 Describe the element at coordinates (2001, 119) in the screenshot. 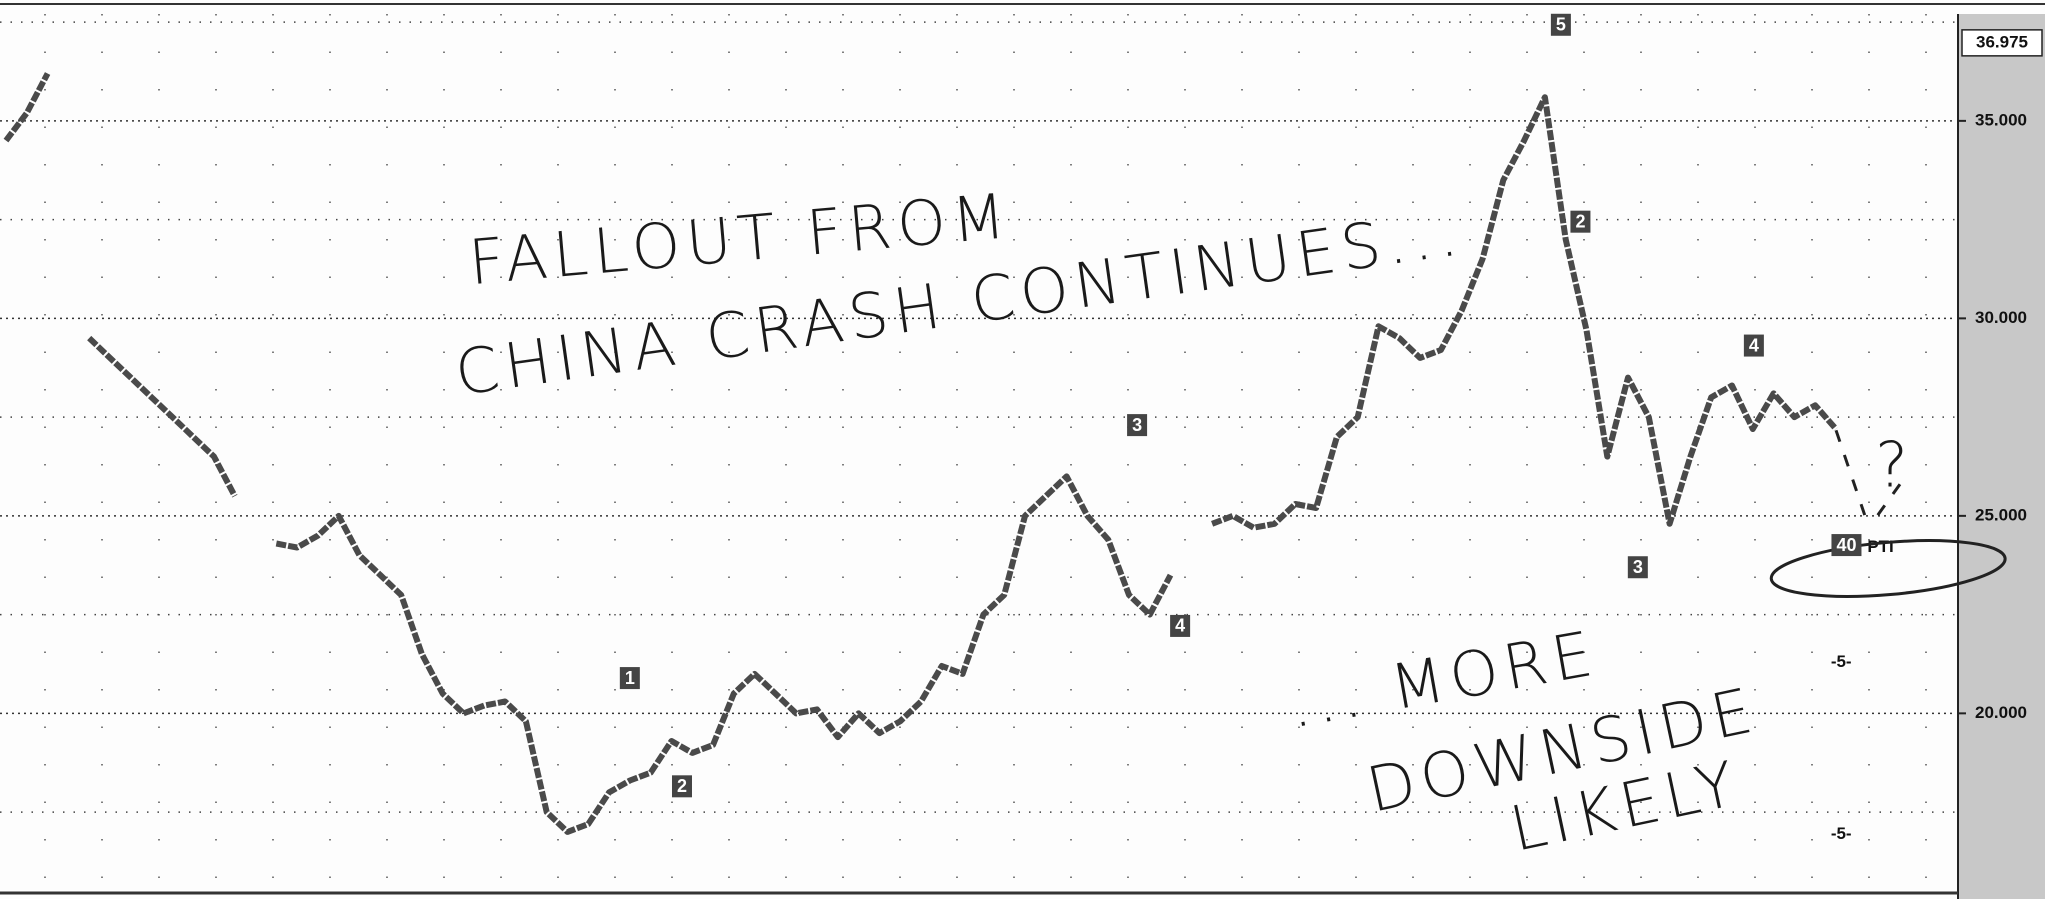

I see `y-tick-label: 35.000` at that location.